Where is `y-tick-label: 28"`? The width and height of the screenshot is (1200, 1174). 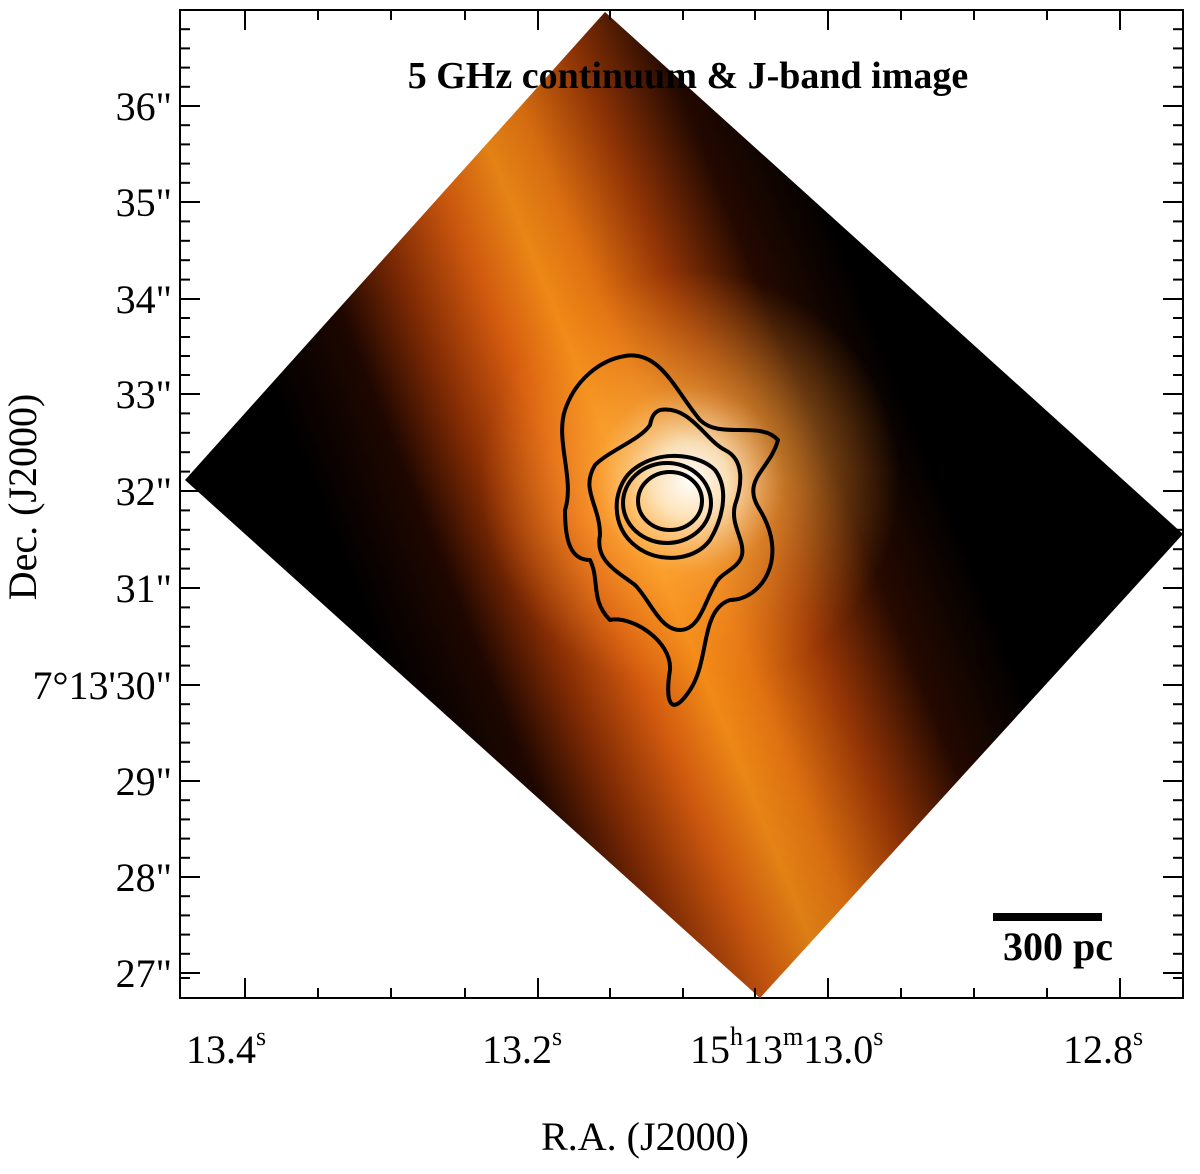
y-tick-label: 28" is located at coordinates (144, 877).